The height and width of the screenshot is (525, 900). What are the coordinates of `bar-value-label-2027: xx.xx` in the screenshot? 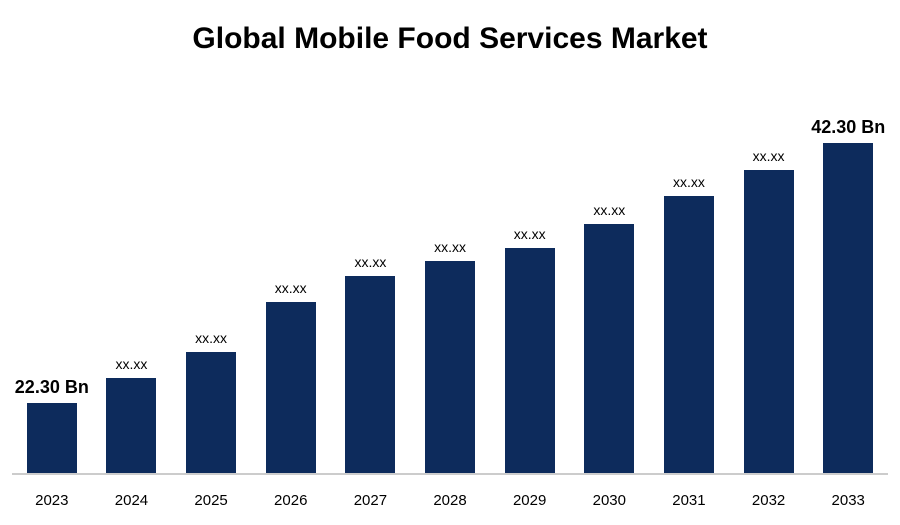 It's located at (370, 262).